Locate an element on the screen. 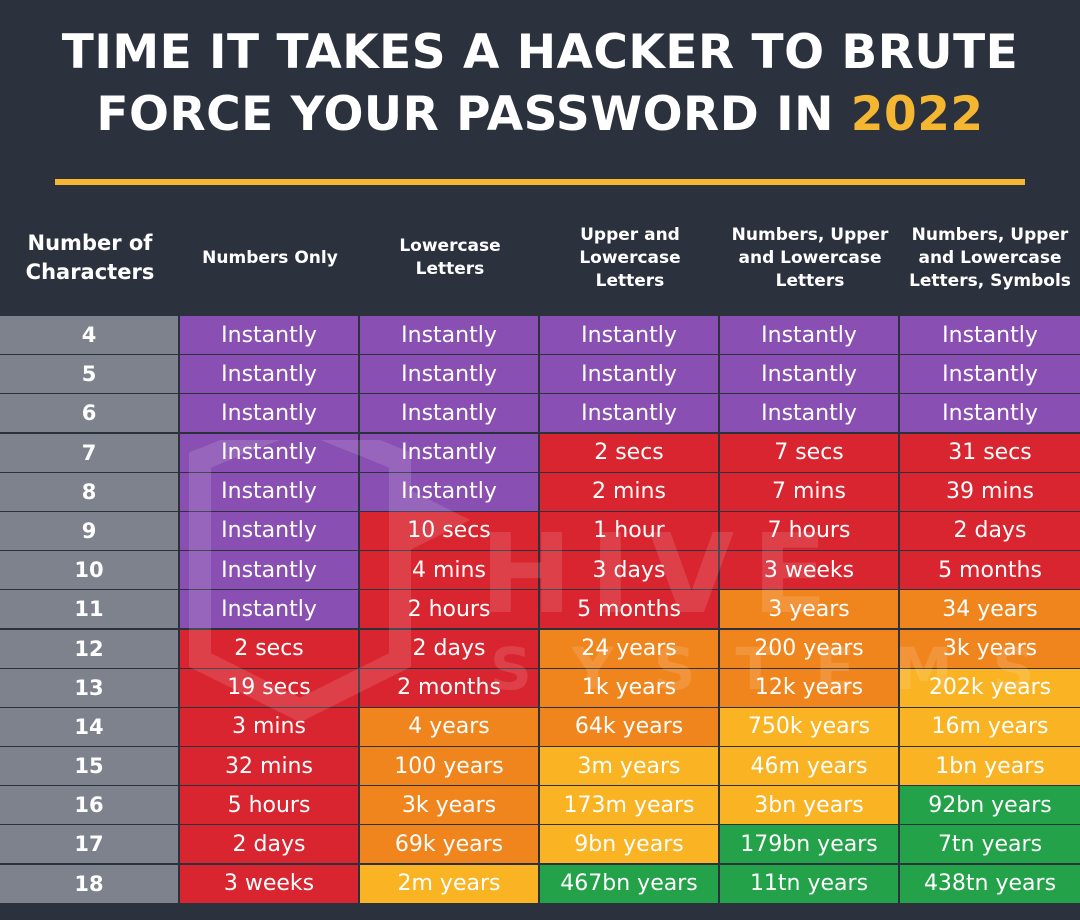 The image size is (1080, 920). character-count: 16 is located at coordinates (89, 805).